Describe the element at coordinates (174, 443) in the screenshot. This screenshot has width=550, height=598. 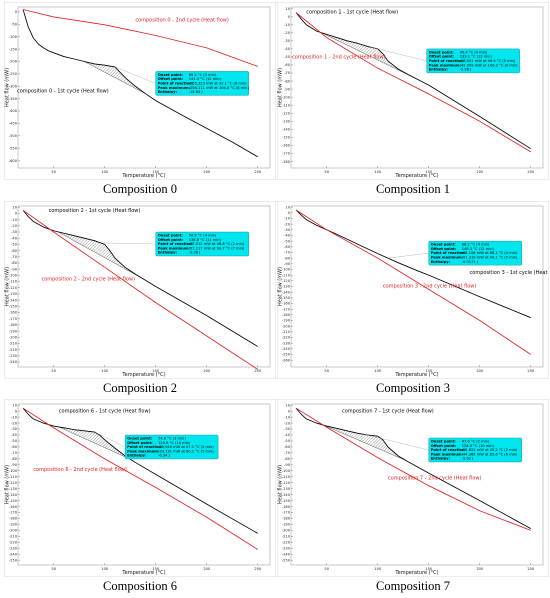
I see `info-value: 125.6 °C (10 min)` at that location.